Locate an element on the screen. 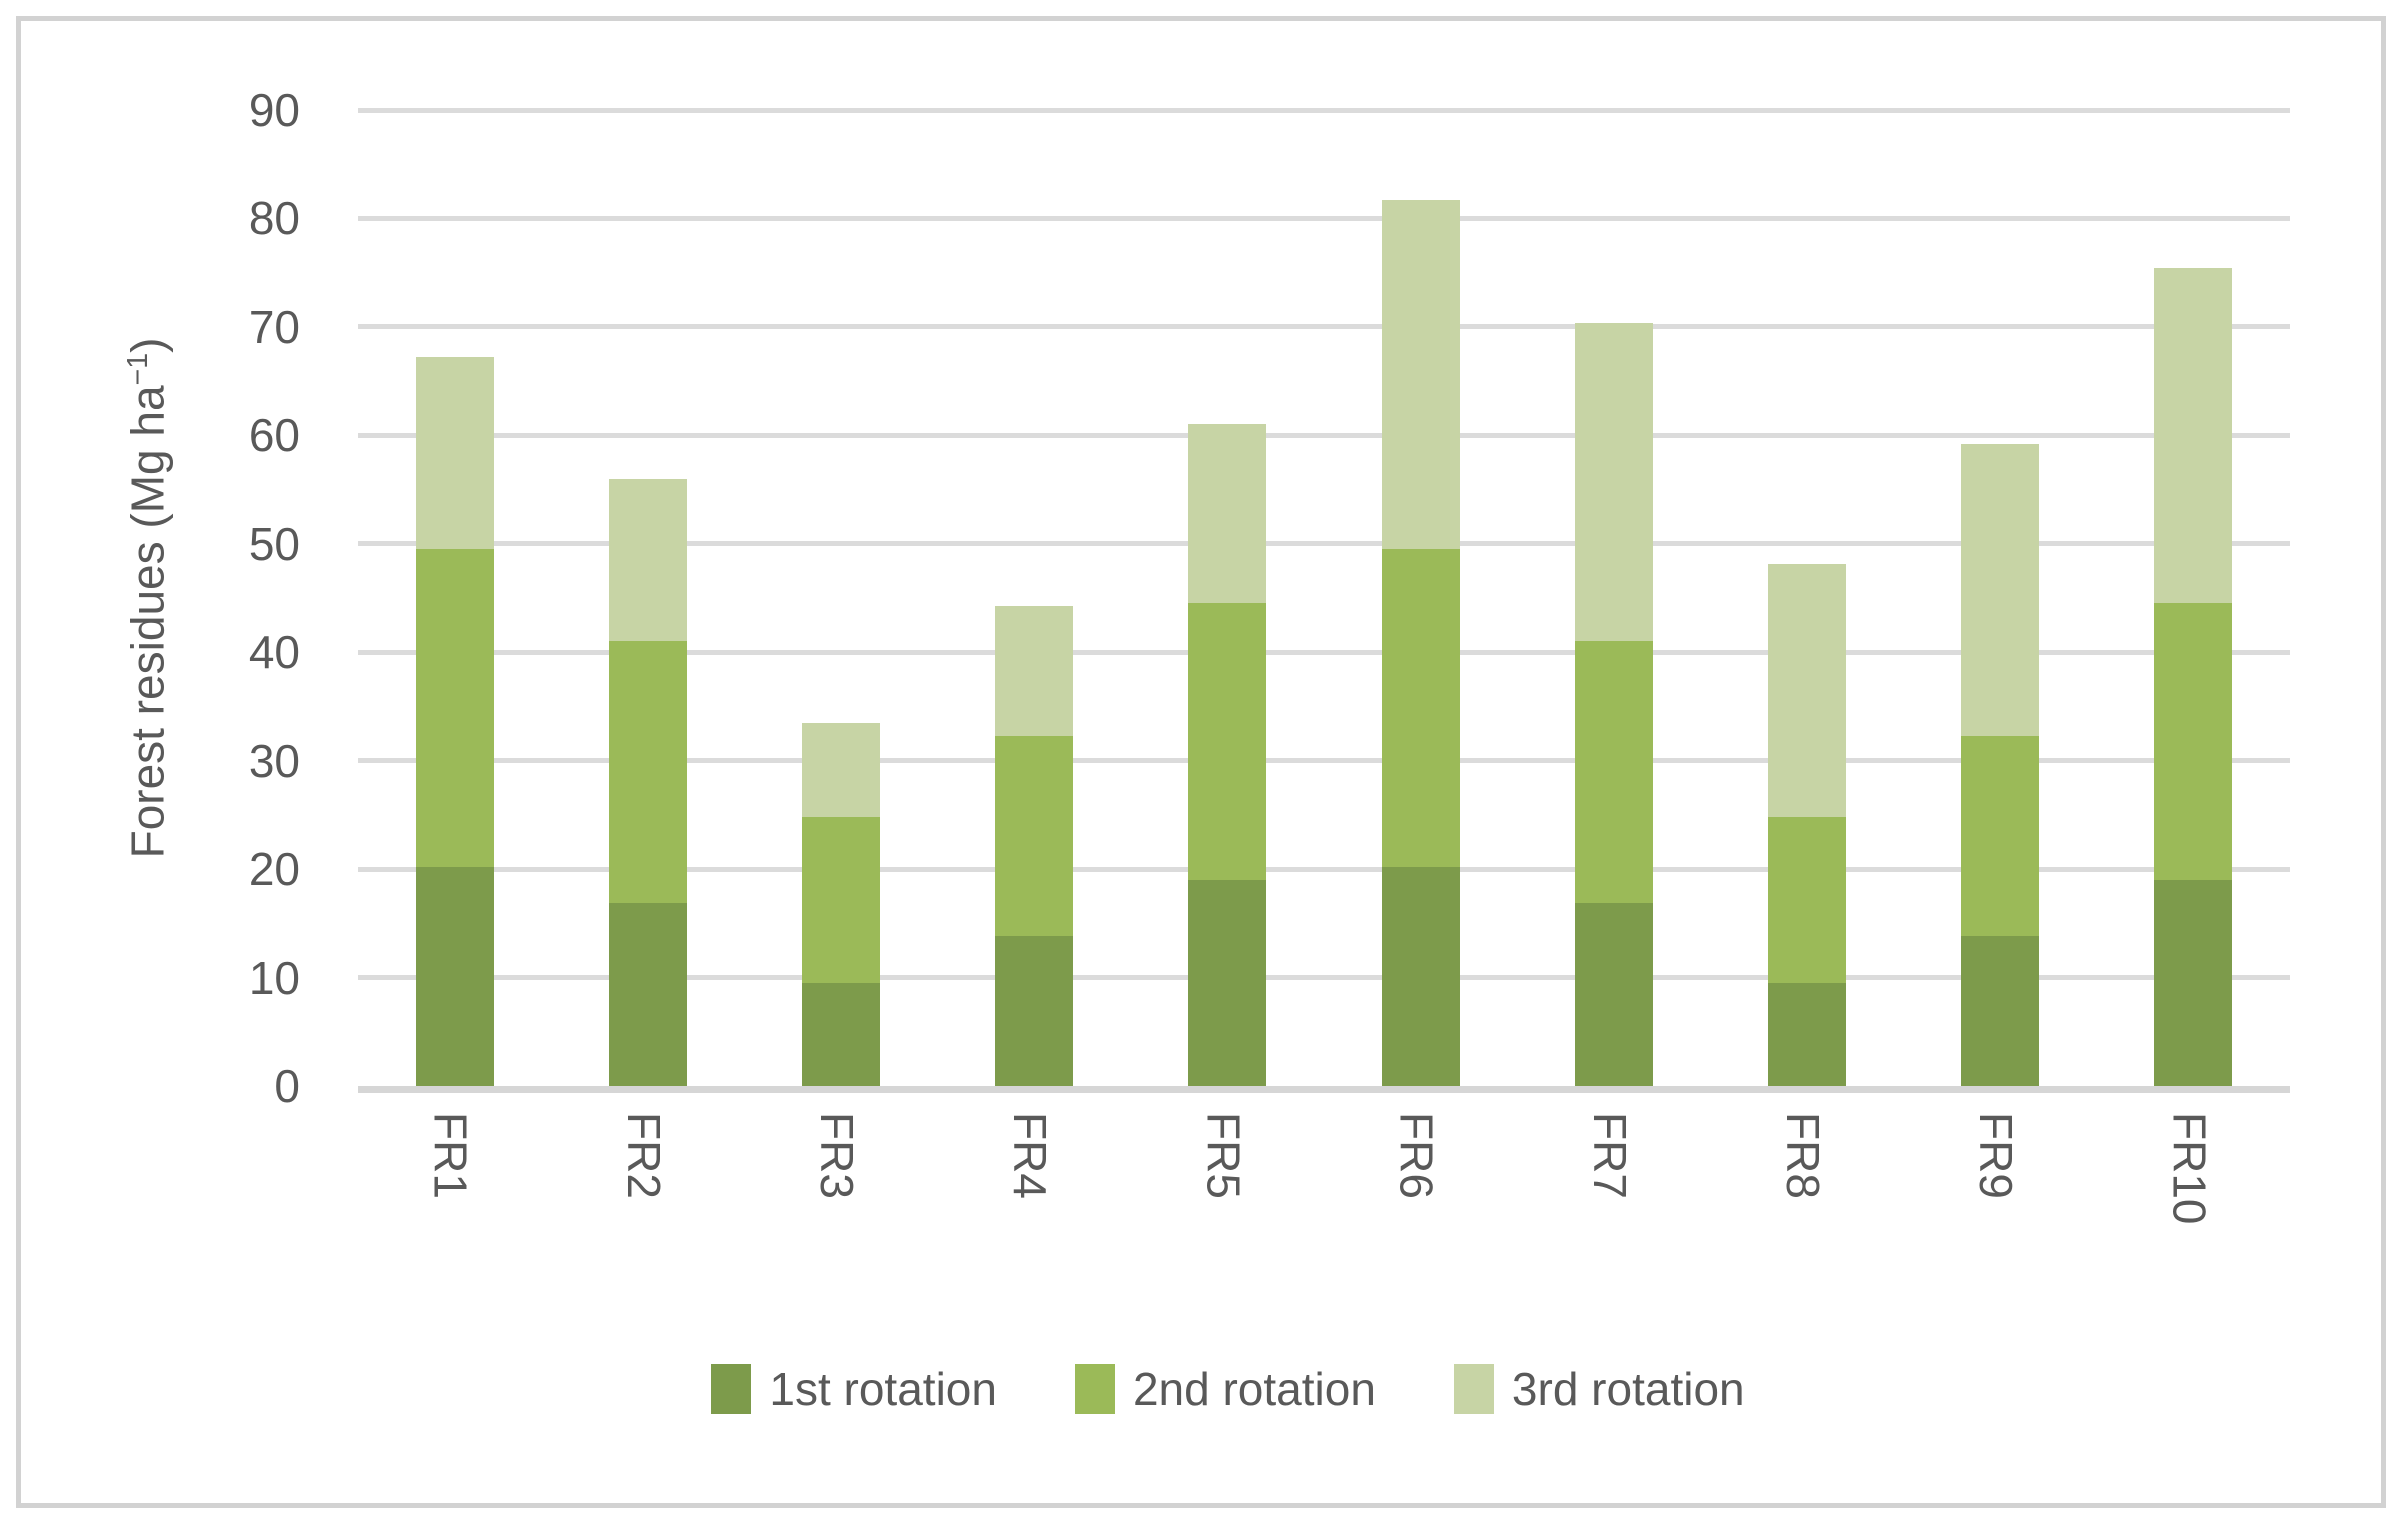  y-tick-label-90: 90 is located at coordinates (274, 110).